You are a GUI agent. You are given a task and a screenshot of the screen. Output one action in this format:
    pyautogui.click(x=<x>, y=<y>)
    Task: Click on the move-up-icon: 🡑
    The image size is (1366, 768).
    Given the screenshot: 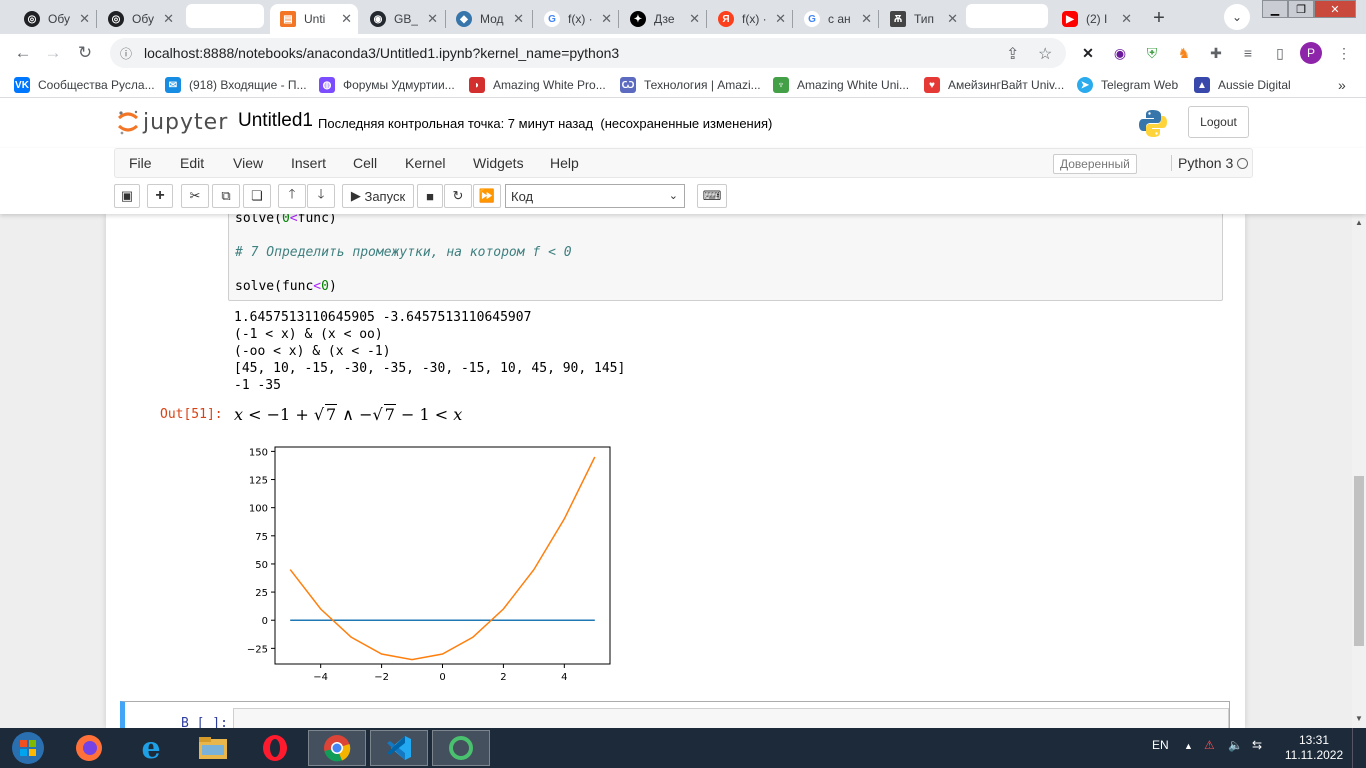 What is the action you would take?
    pyautogui.click(x=292, y=196)
    